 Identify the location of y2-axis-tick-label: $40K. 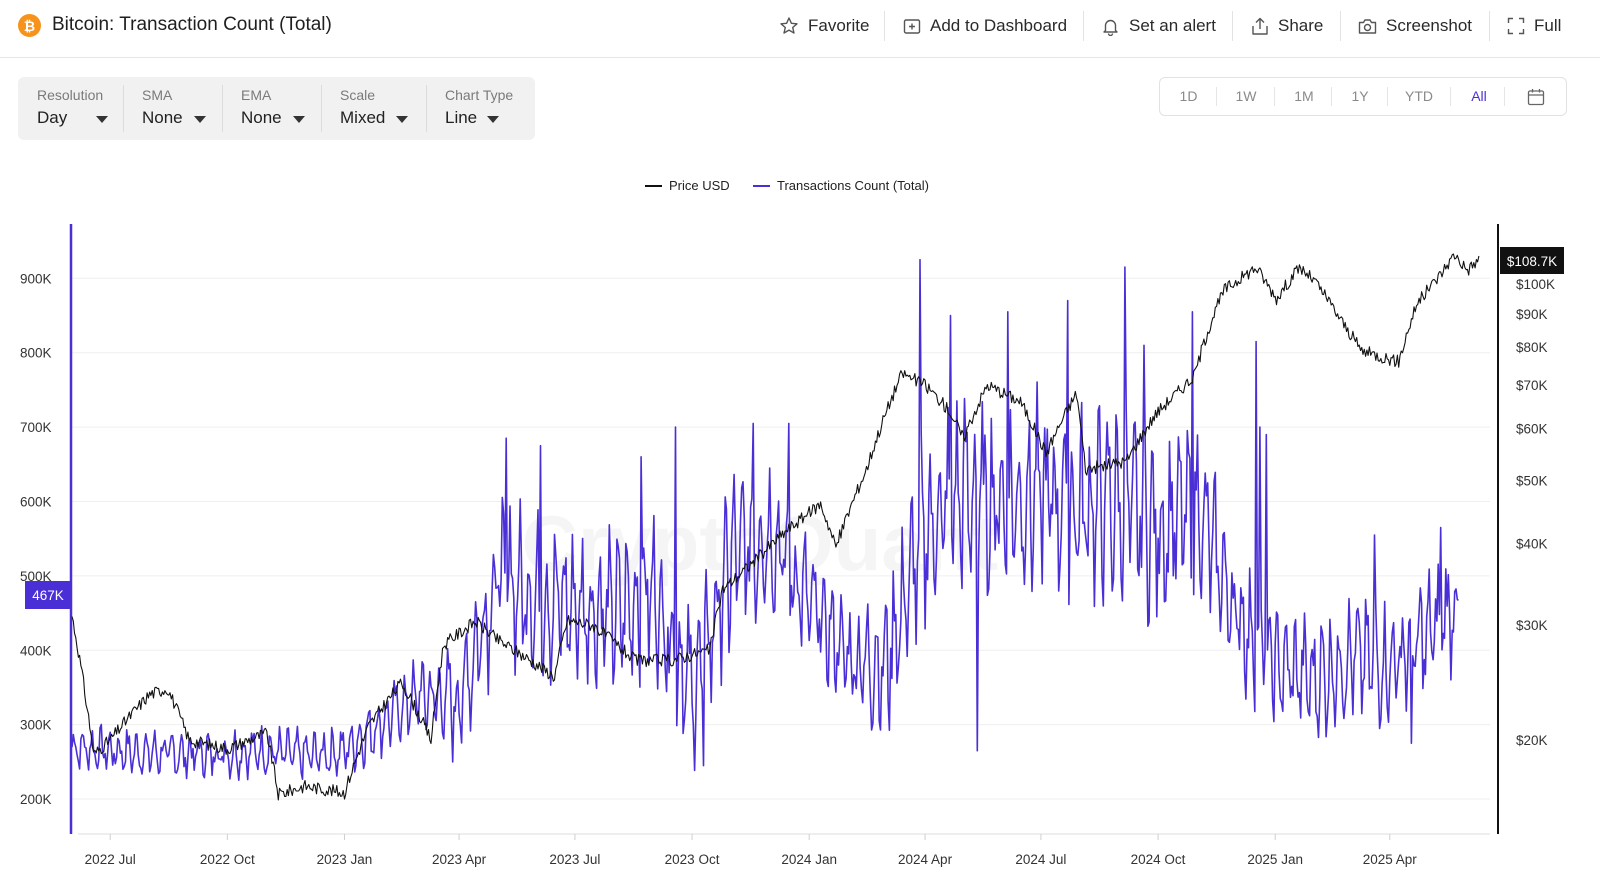
(1532, 544).